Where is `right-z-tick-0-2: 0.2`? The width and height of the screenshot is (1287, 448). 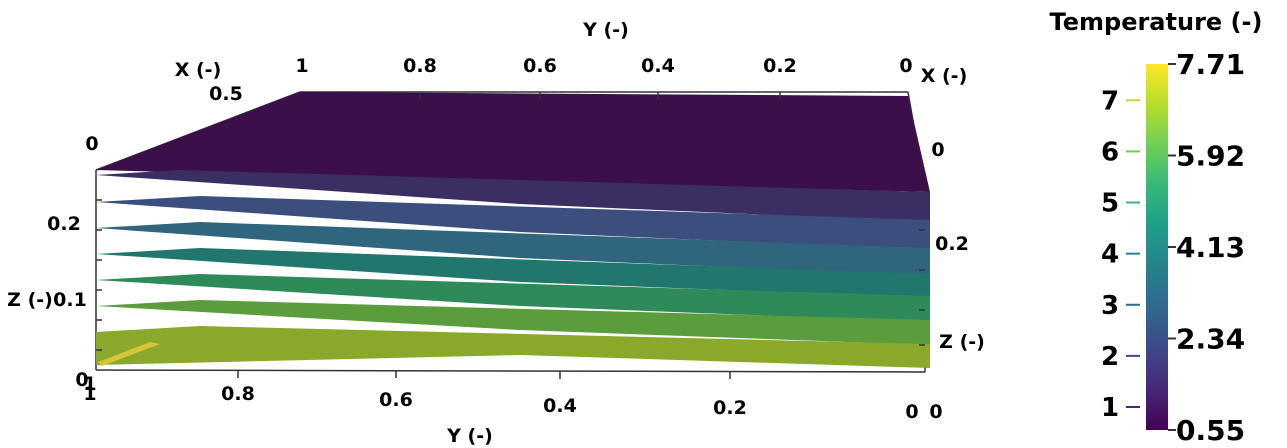 right-z-tick-0-2: 0.2 is located at coordinates (952, 244).